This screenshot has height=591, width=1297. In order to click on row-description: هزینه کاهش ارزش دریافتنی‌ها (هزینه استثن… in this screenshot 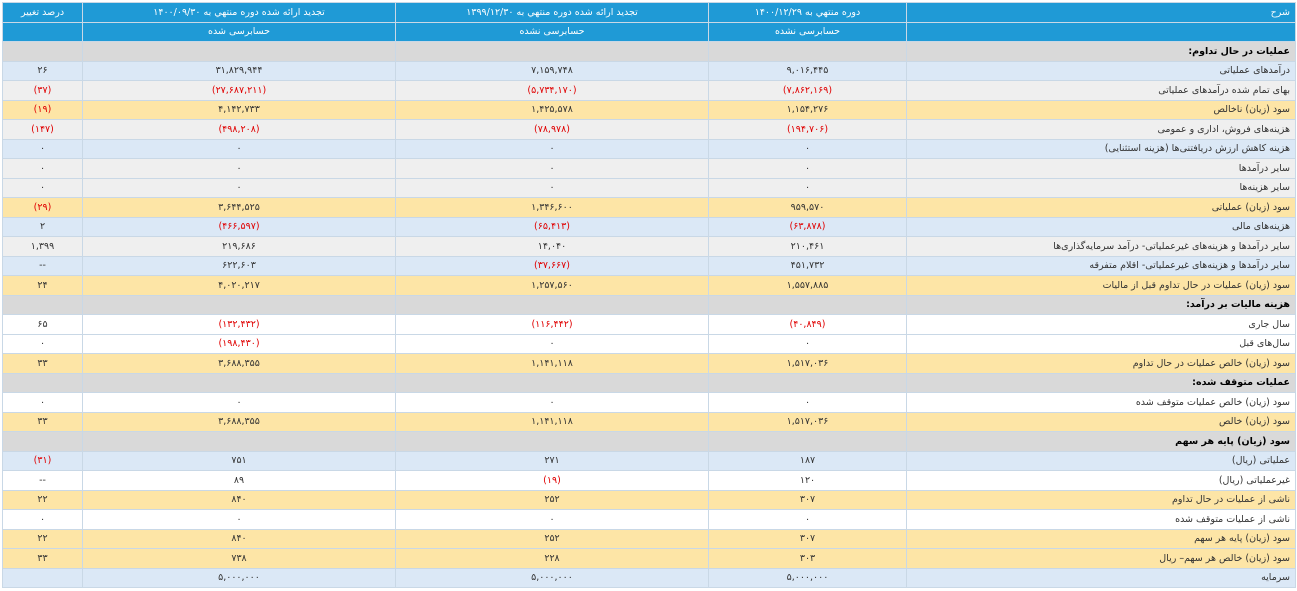, I will do `click(1101, 148)`.